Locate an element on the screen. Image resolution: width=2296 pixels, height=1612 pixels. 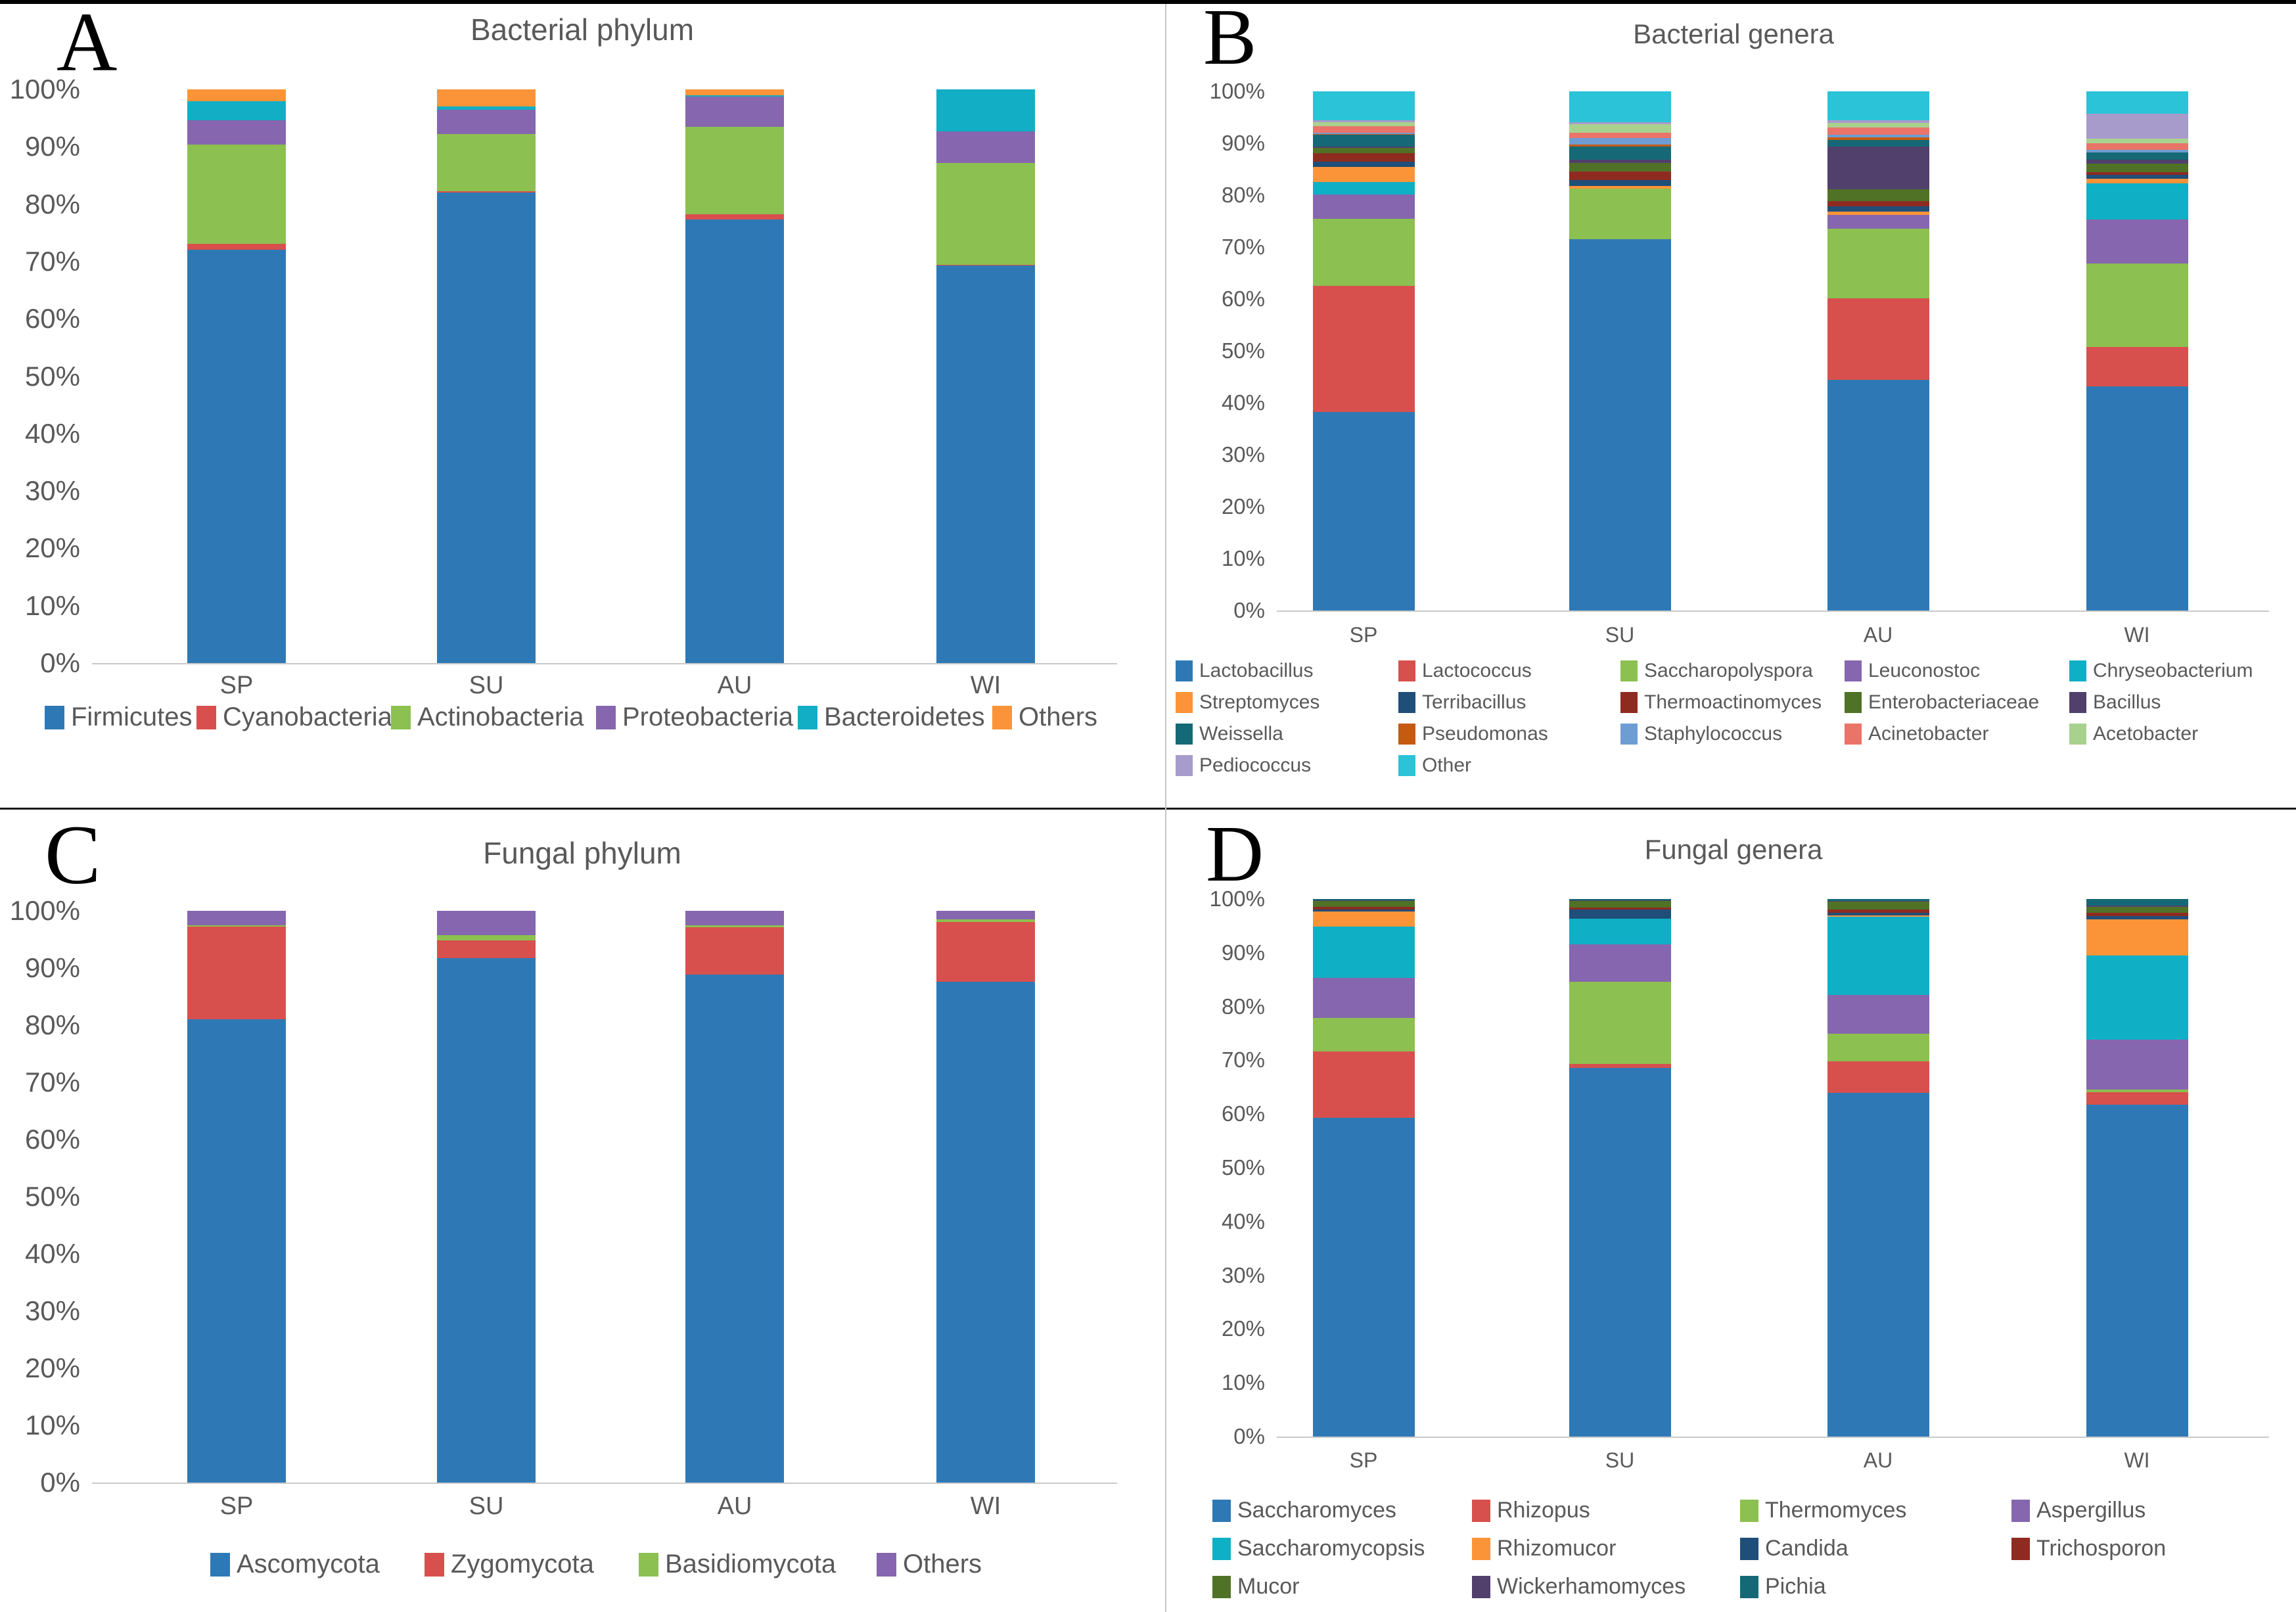
y-axis-tick-label: 60% is located at coordinates (1243, 299).